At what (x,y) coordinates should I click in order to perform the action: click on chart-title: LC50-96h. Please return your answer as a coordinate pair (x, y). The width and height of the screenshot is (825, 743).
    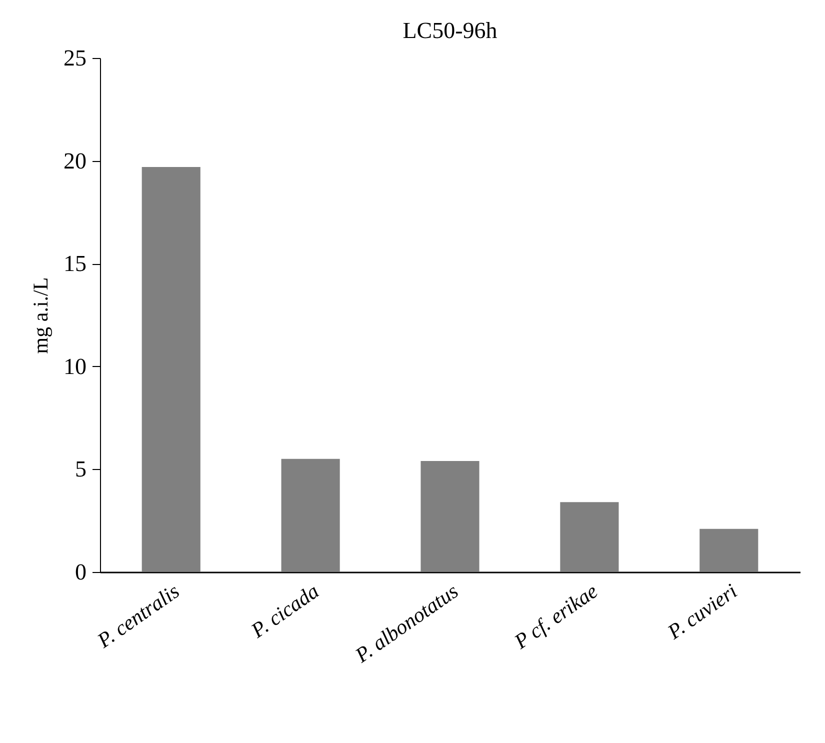
    Looking at the image, I should click on (450, 30).